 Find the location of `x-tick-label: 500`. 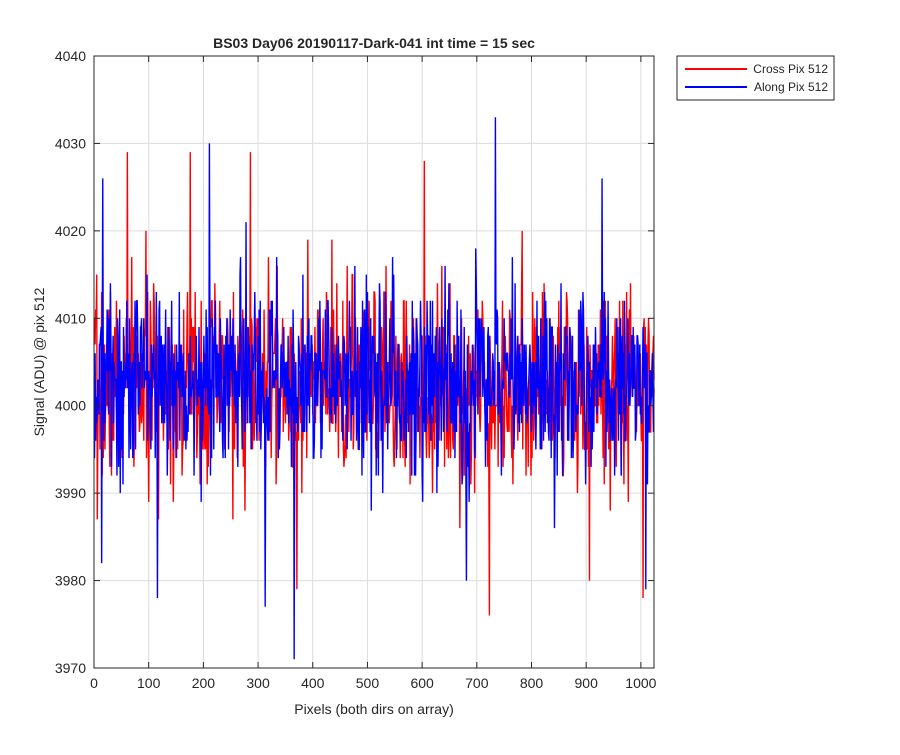

x-tick-label: 500 is located at coordinates (368, 683).